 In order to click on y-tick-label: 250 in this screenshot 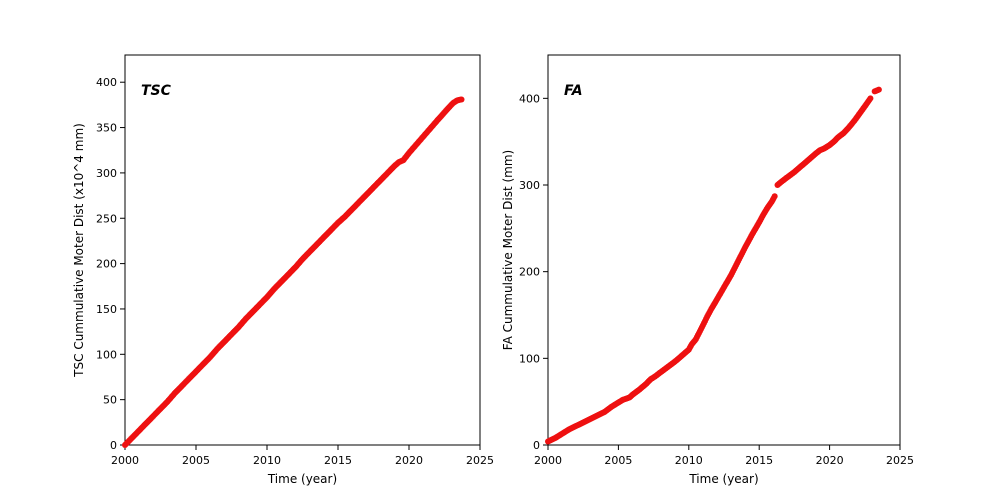, I will do `click(106, 218)`.